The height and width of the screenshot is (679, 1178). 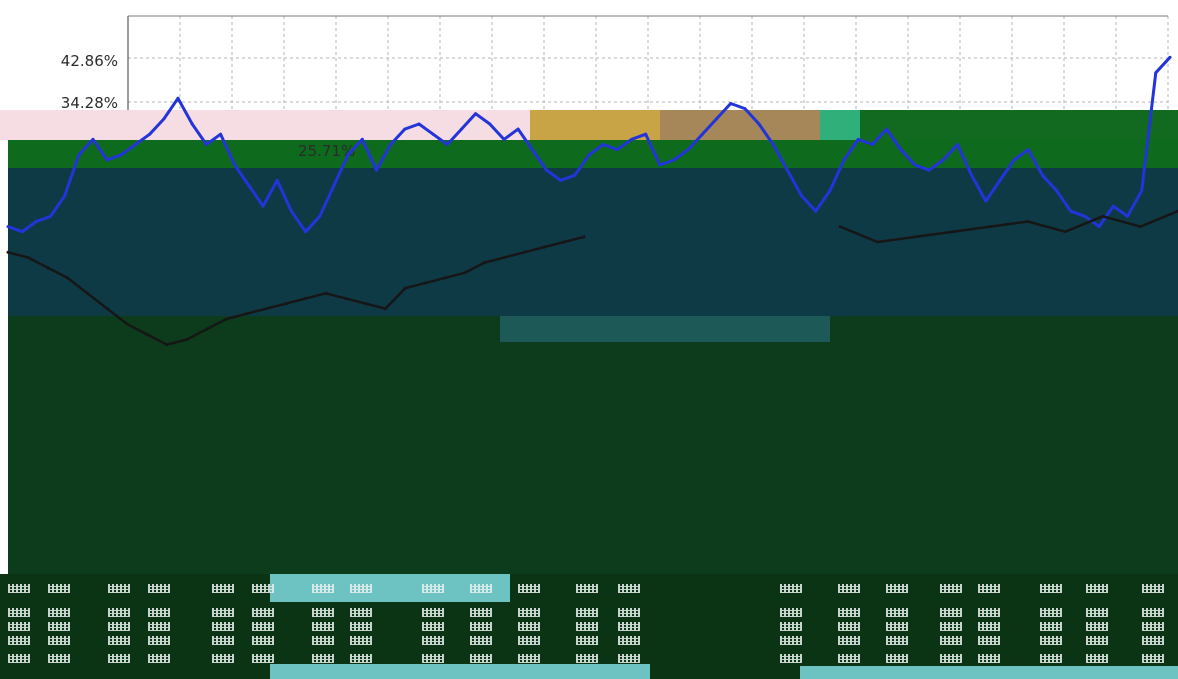 What do you see at coordinates (989, 672) in the screenshot?
I see `table-glitch-bottom-right` at bounding box center [989, 672].